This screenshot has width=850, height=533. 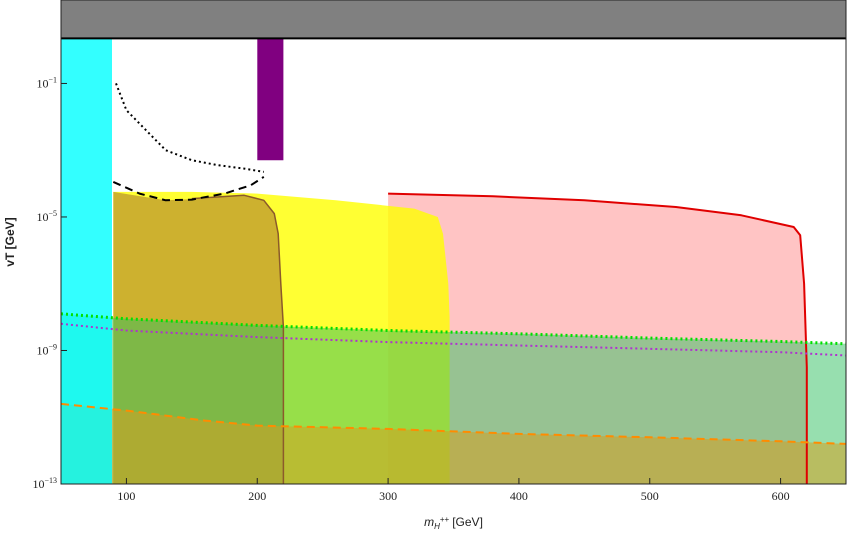 What do you see at coordinates (453, 490) in the screenshot?
I see `x-axis-ticks: 100 200 300 400 500 600` at bounding box center [453, 490].